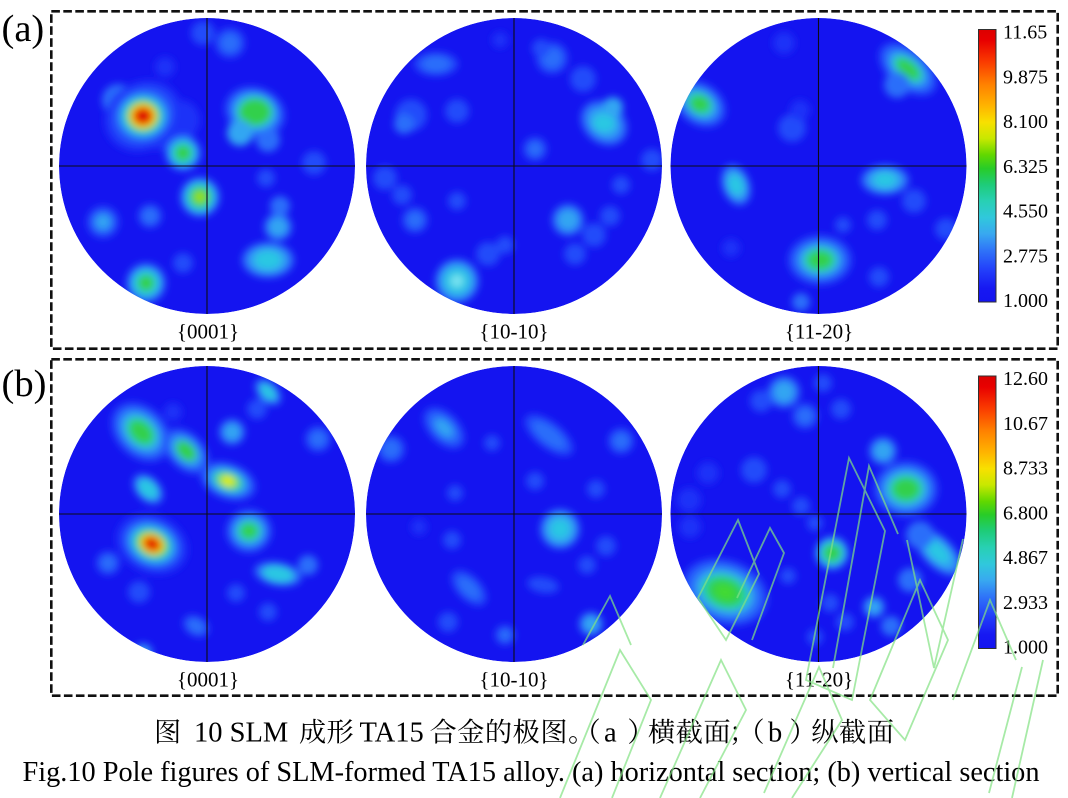 The height and width of the screenshot is (798, 1068). What do you see at coordinates (1025, 256) in the screenshot?
I see `svg-text: 2.775` at bounding box center [1025, 256].